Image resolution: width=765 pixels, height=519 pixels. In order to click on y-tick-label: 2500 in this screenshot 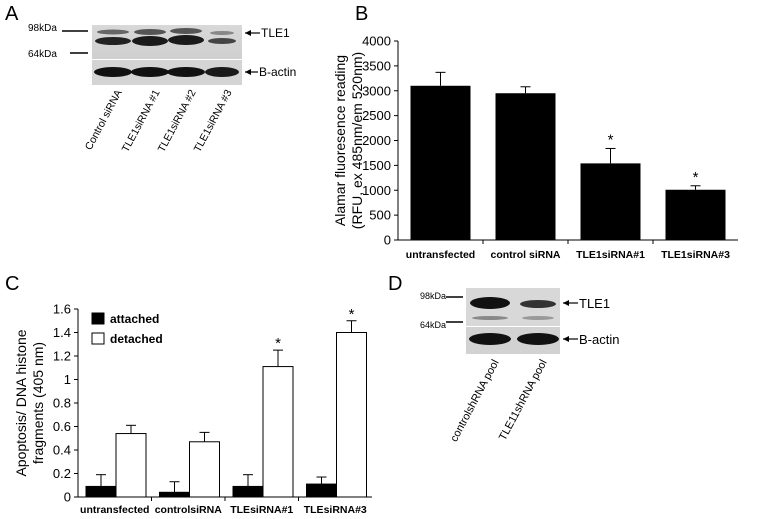, I will do `click(376, 115)`.